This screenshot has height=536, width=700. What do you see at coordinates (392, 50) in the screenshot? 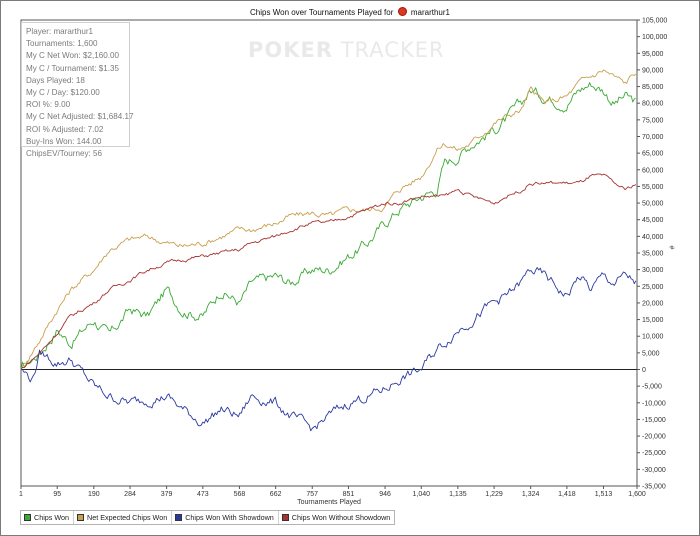
I see `watermark-part-b: TRACKER` at bounding box center [392, 50].